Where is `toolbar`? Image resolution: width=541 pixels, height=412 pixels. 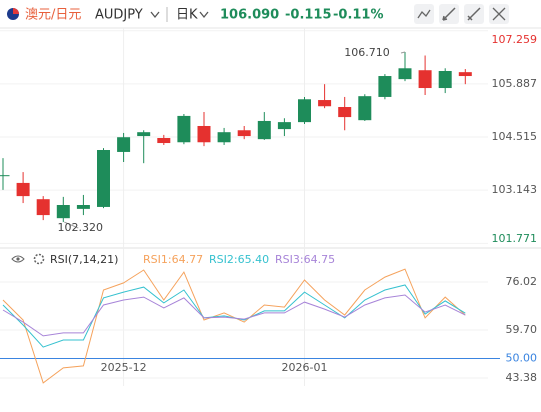 toolbar is located at coordinates (461, 14).